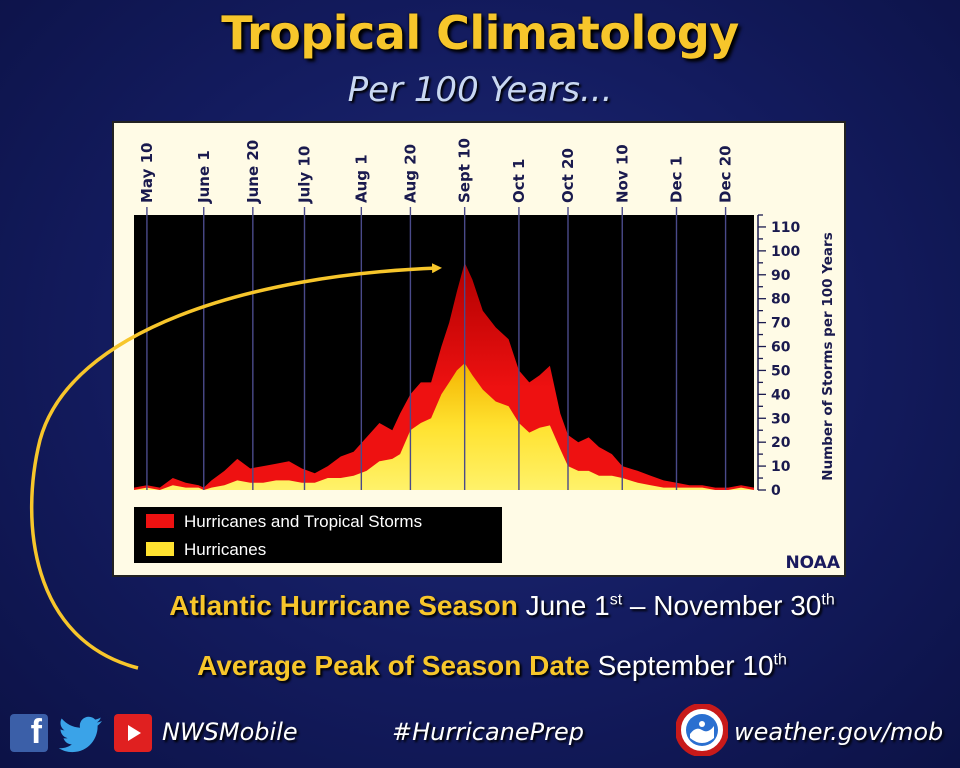 The image size is (960, 768). I want to click on y-tick-label: 70, so click(781, 324).